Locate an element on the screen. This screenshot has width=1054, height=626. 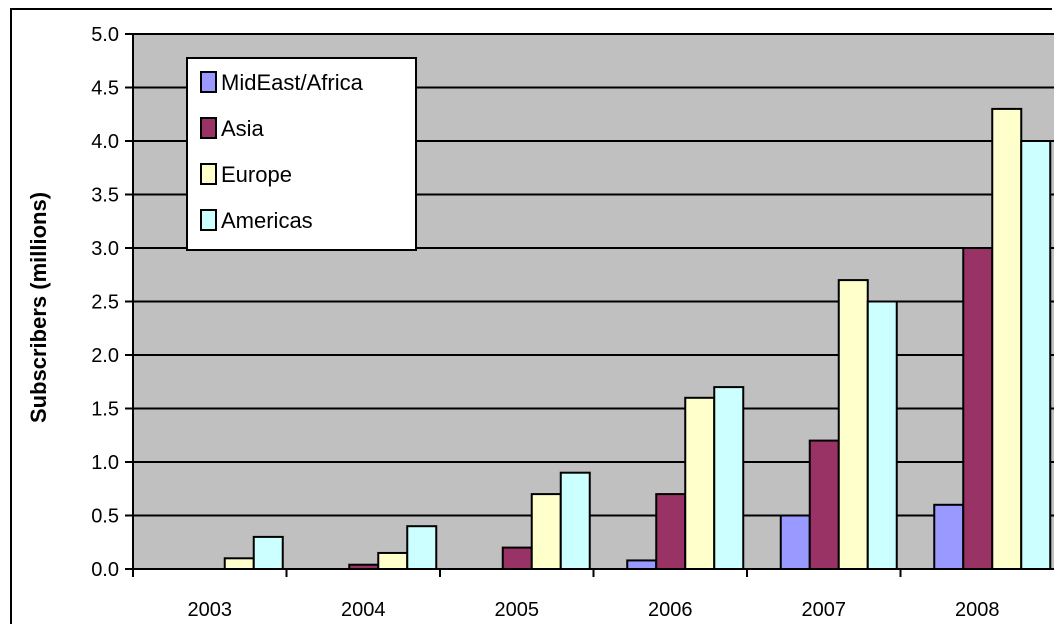
bar-europe-2007 is located at coordinates (853, 424).